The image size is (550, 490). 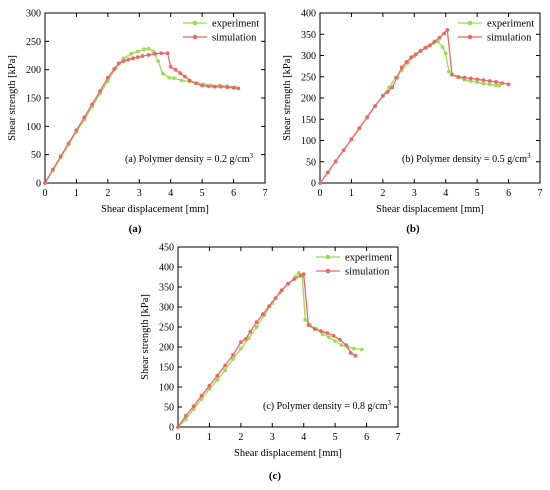 I want to click on y-tick-label: 150, so click(x=308, y=120).